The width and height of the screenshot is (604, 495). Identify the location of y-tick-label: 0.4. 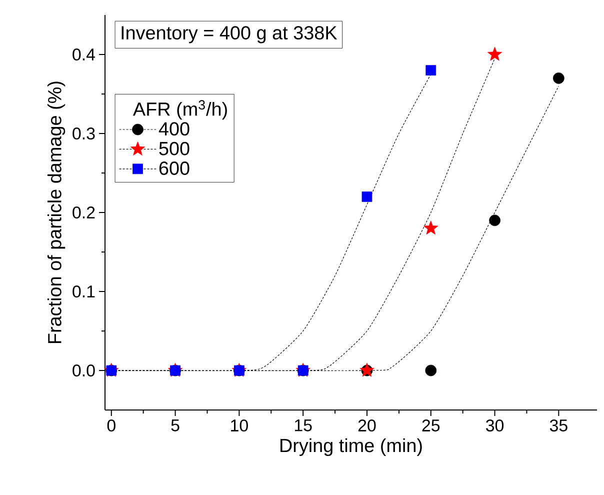
(84, 54).